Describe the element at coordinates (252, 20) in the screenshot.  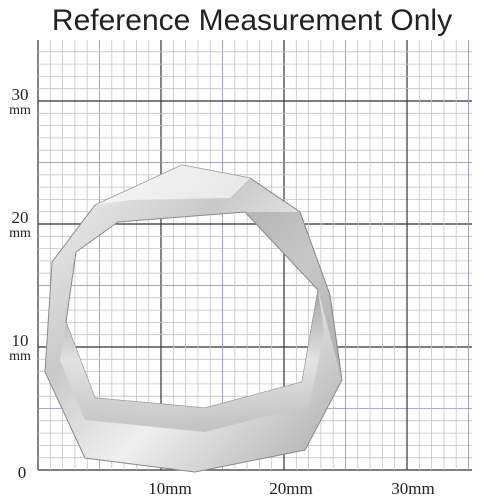
I see `title: Reference Measurement Only` at that location.